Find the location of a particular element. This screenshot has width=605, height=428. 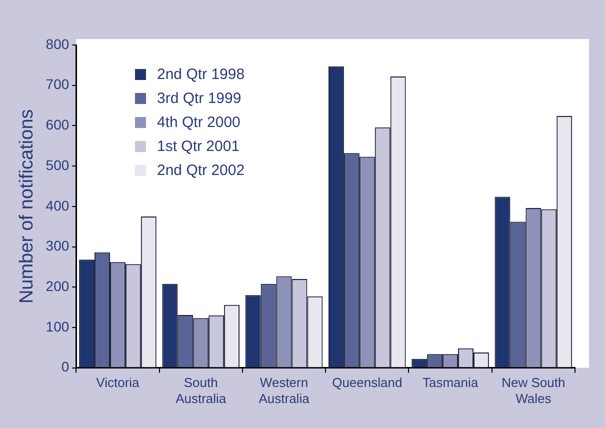

y-tick-label: 400 is located at coordinates (58, 205).